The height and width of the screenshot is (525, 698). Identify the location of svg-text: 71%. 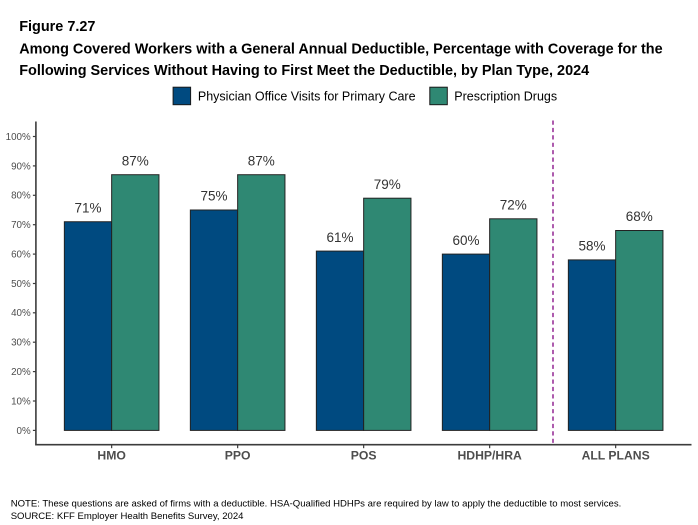
(87, 207).